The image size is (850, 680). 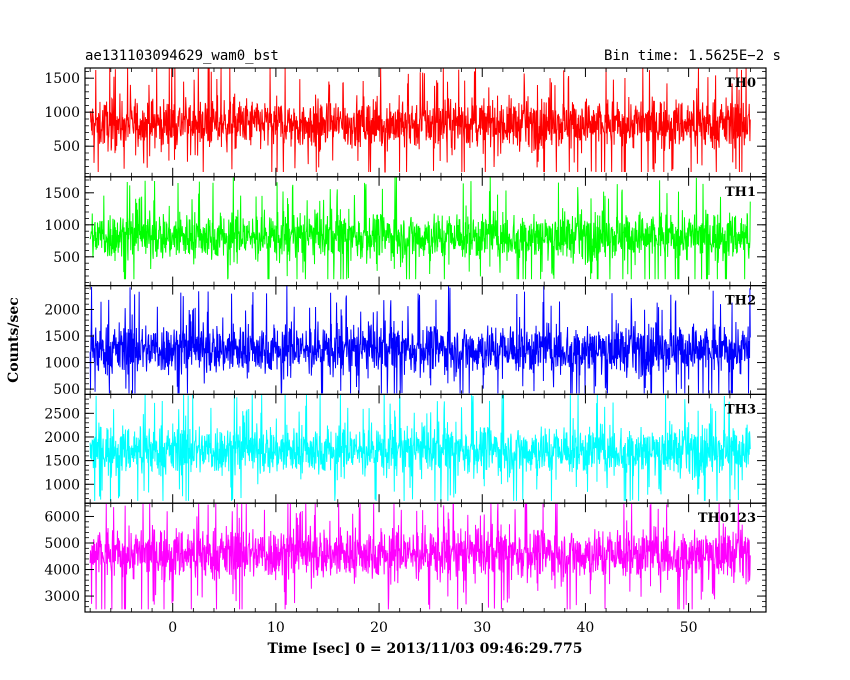 I want to click on series-th3, so click(x=420, y=447).